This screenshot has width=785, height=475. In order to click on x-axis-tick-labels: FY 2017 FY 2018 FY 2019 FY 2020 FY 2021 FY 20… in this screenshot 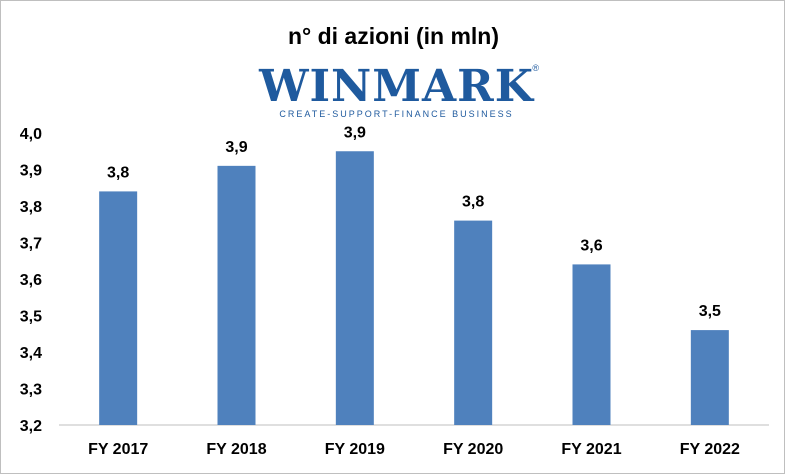, I will do `click(414, 449)`.